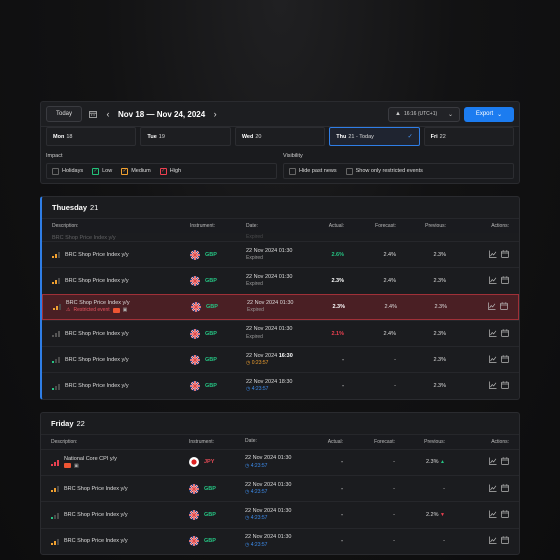 The height and width of the screenshot is (560, 560). I want to click on high-checkbox: ✓ High, so click(170, 171).